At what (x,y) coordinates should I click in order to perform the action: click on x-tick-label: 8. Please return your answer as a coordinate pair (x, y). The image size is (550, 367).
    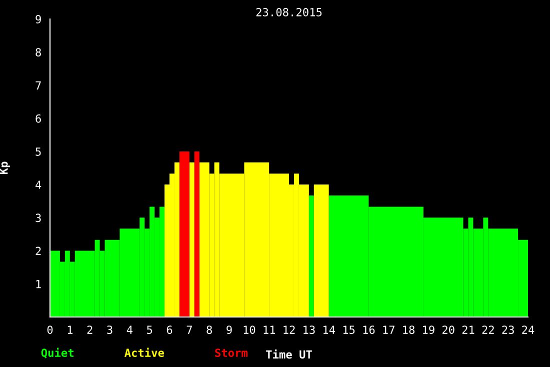
    Looking at the image, I should click on (209, 330).